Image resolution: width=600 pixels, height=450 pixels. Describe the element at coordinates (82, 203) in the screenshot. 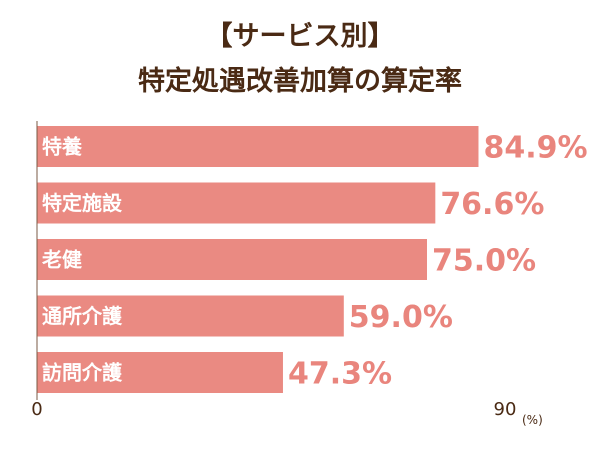

I see `category-label: 特定施設` at that location.